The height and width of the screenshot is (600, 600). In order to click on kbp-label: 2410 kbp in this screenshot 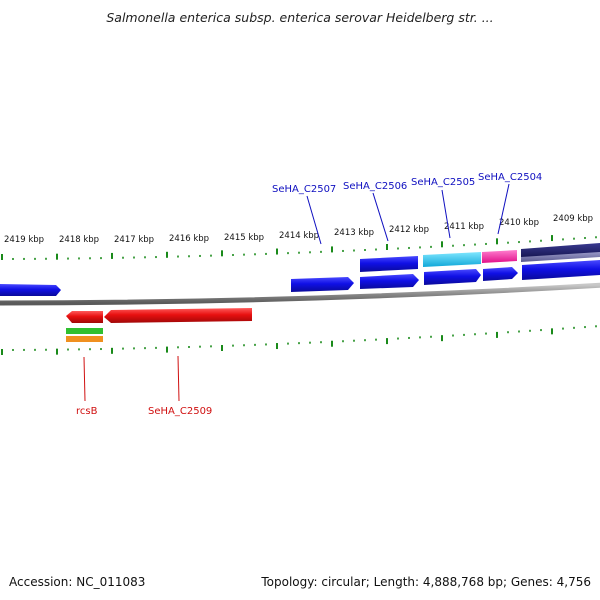, I will do `click(519, 223)`.